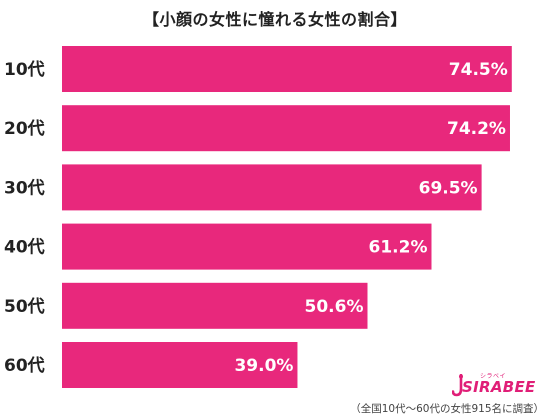 The width and height of the screenshot is (550, 417). Describe the element at coordinates (263, 366) in the screenshot. I see `bar-value-label: 39.0%` at that location.